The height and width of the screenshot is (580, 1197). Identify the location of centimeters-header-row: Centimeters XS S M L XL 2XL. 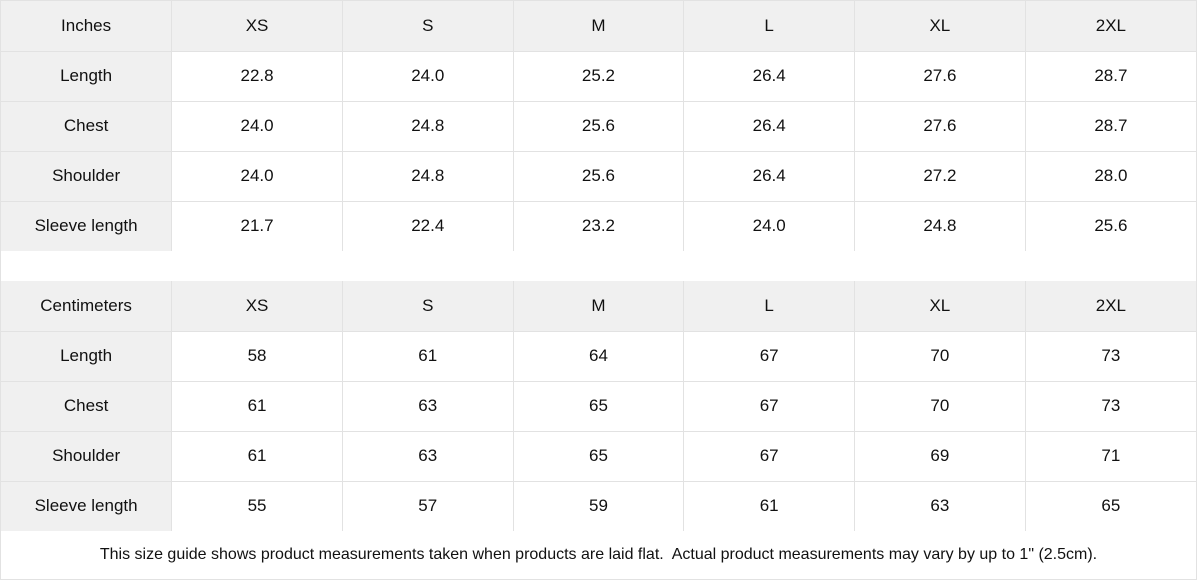
(598, 306).